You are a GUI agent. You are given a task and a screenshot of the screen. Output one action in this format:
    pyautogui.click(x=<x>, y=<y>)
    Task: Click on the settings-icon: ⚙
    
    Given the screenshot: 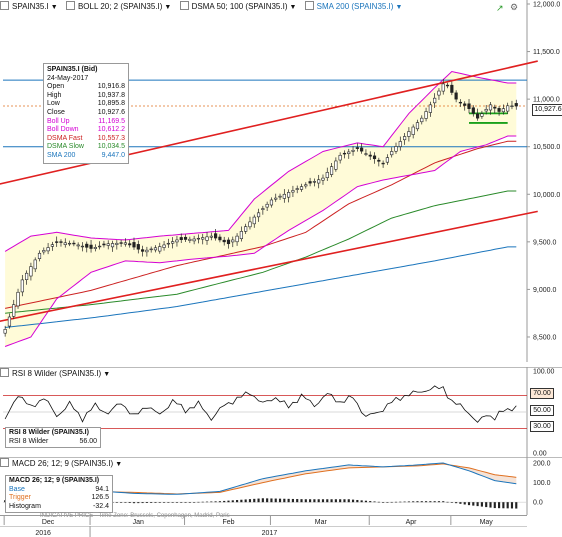 What is the action you would take?
    pyautogui.click(x=514, y=7)
    